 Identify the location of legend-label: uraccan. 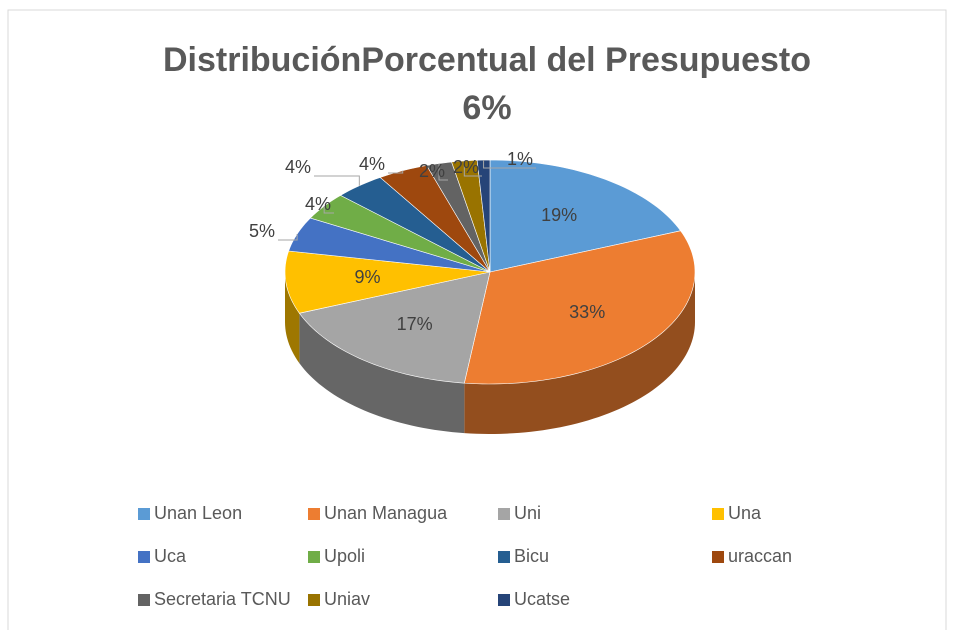
(760, 556).